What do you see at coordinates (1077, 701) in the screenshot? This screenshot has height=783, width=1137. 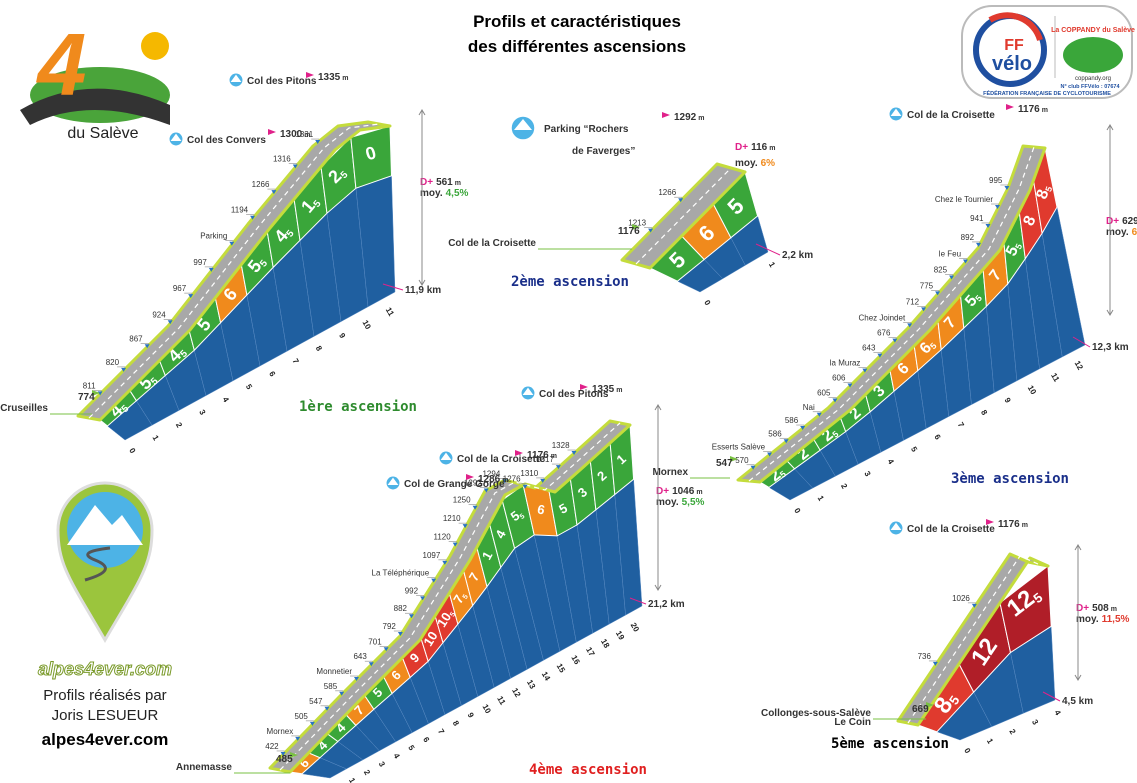 I see `distance: 4,5 km` at bounding box center [1077, 701].